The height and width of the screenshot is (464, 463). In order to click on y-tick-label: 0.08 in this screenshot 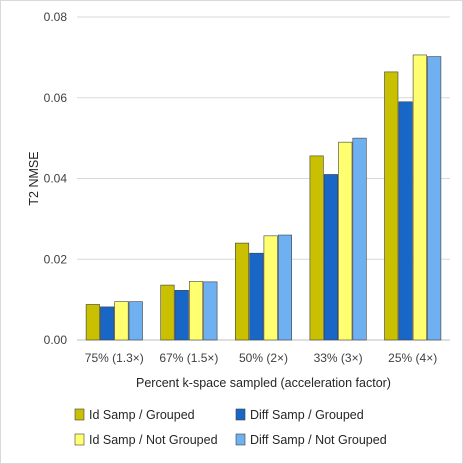, I will do `click(56, 17)`.